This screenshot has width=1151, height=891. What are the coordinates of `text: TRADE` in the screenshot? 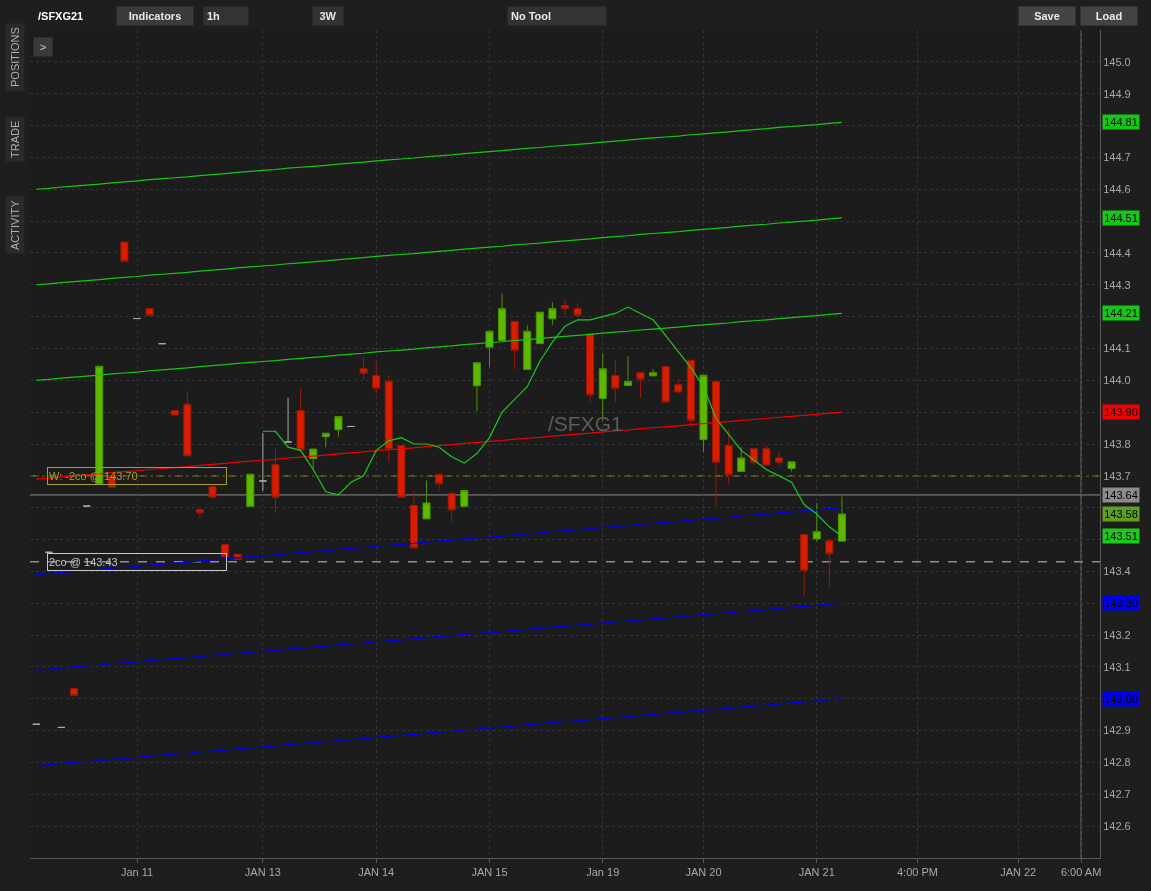 It's located at (15, 139).